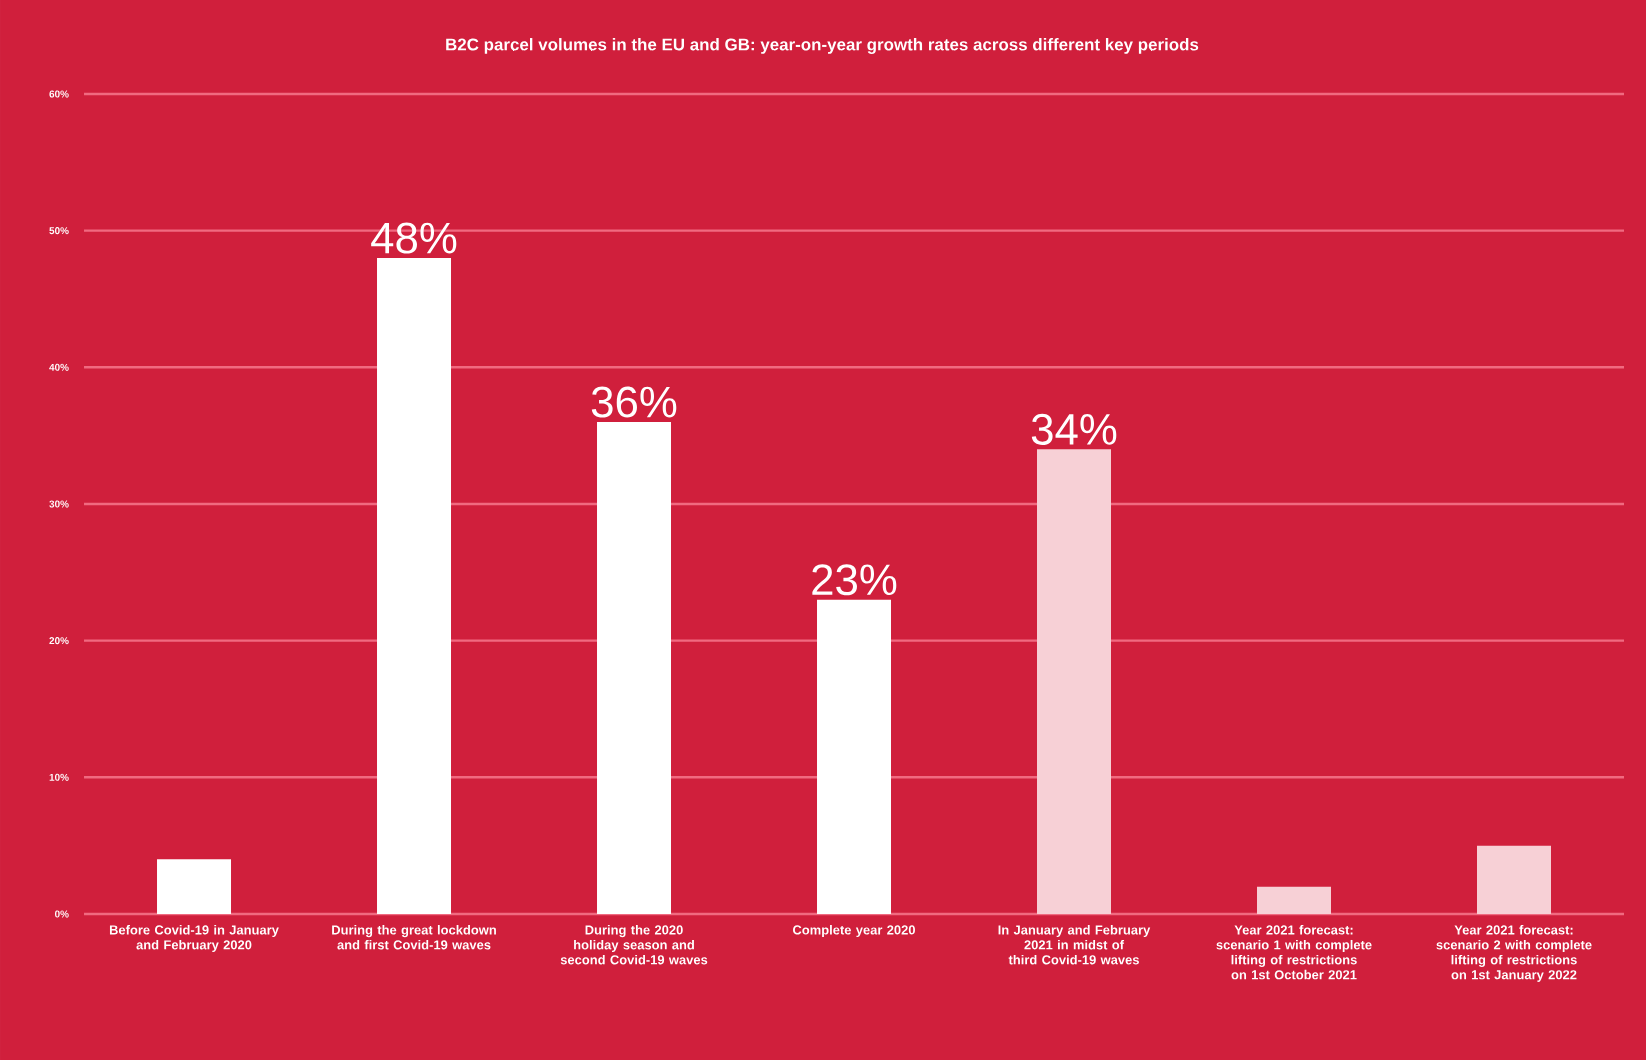  Describe the element at coordinates (854, 580) in the screenshot. I see `data-label: 23%` at that location.